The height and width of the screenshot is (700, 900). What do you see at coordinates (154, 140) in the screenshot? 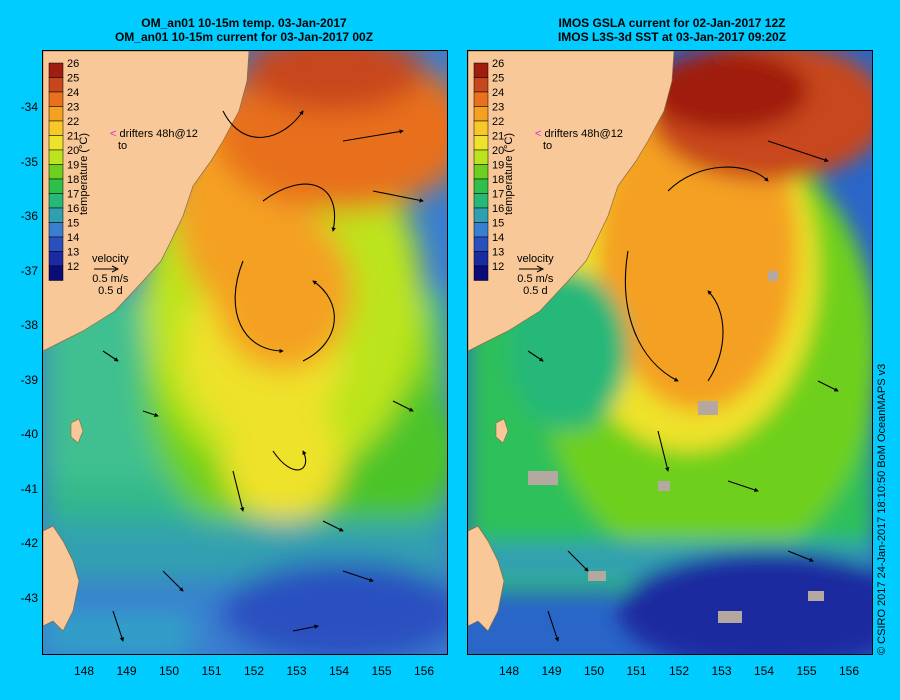
I see `left-drifters-label: < drifters 48h@12 to` at bounding box center [154, 140].